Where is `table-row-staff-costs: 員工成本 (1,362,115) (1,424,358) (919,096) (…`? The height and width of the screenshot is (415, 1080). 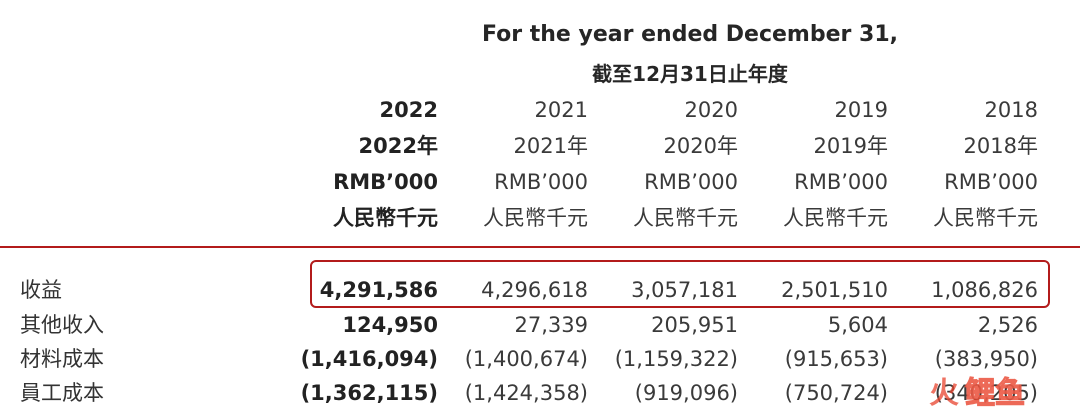 table-row-staff-costs: 員工成本 (1,362,115) (1,424,358) (919,096) (… is located at coordinates (540, 393).